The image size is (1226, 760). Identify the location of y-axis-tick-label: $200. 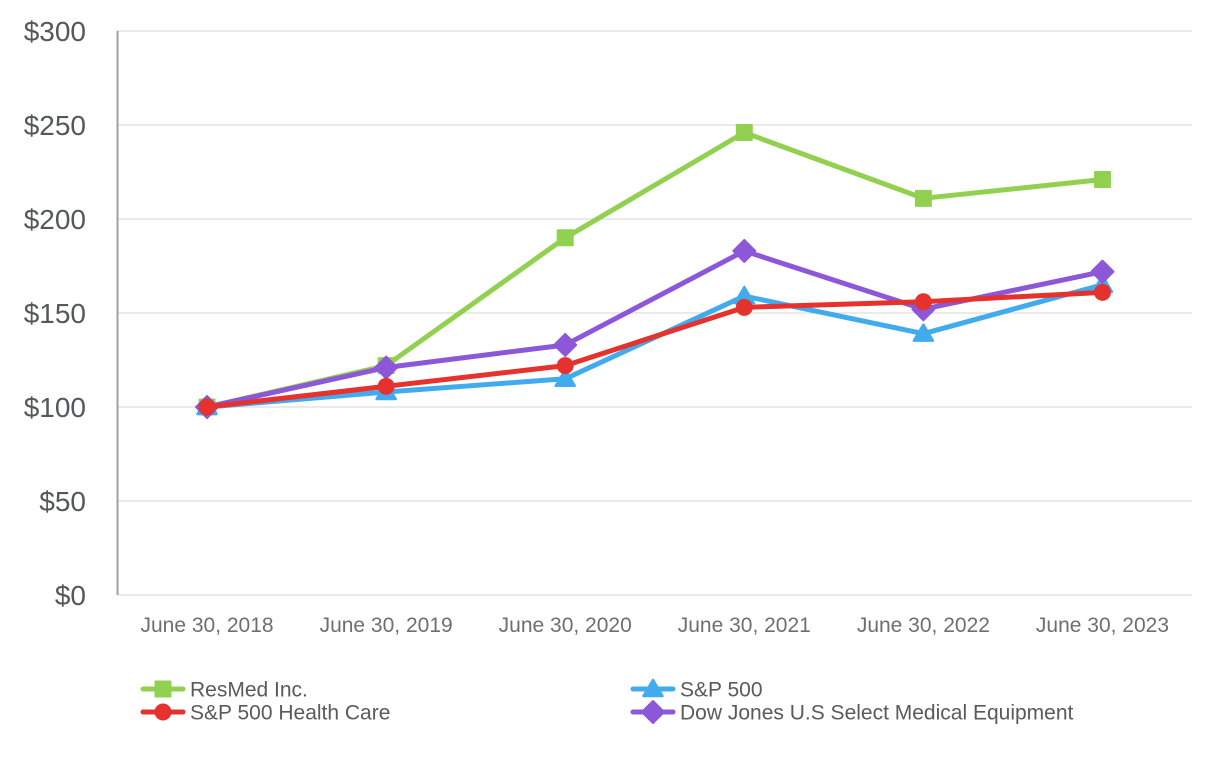
(55, 219).